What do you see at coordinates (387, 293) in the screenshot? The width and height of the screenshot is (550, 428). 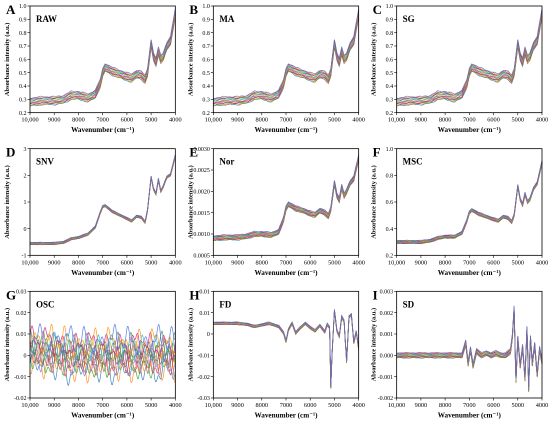 I see `y-tick-label: 0.003` at bounding box center [387, 293].